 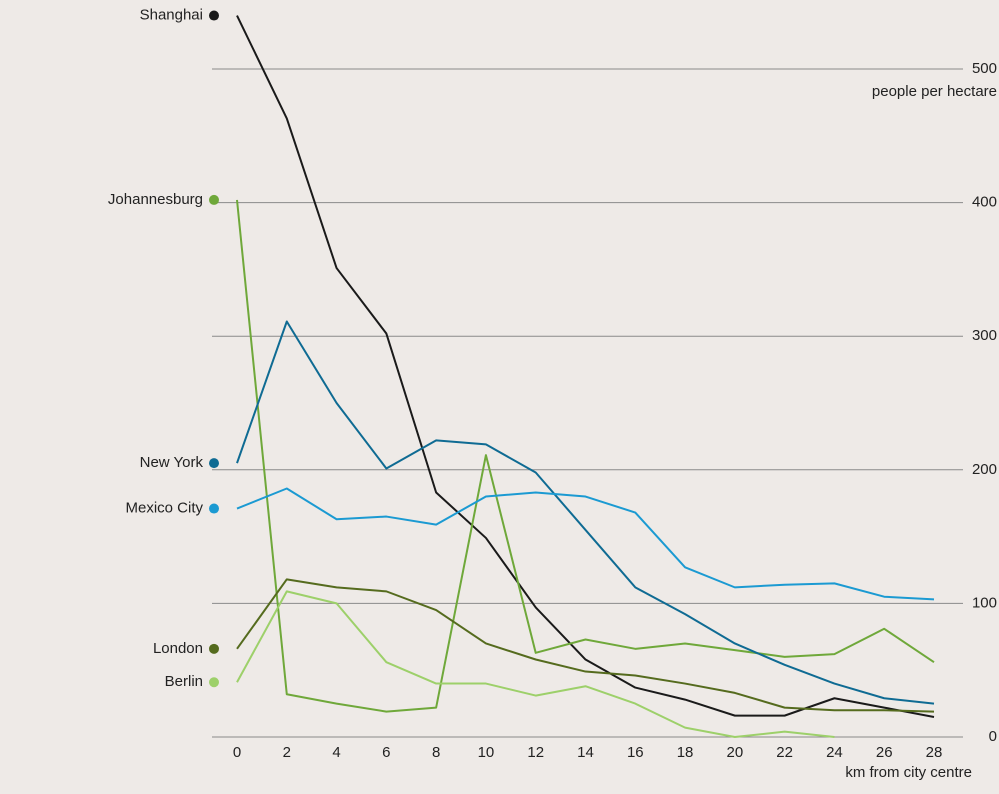 What do you see at coordinates (436, 752) in the screenshot?
I see `x-tick-label: 8` at bounding box center [436, 752].